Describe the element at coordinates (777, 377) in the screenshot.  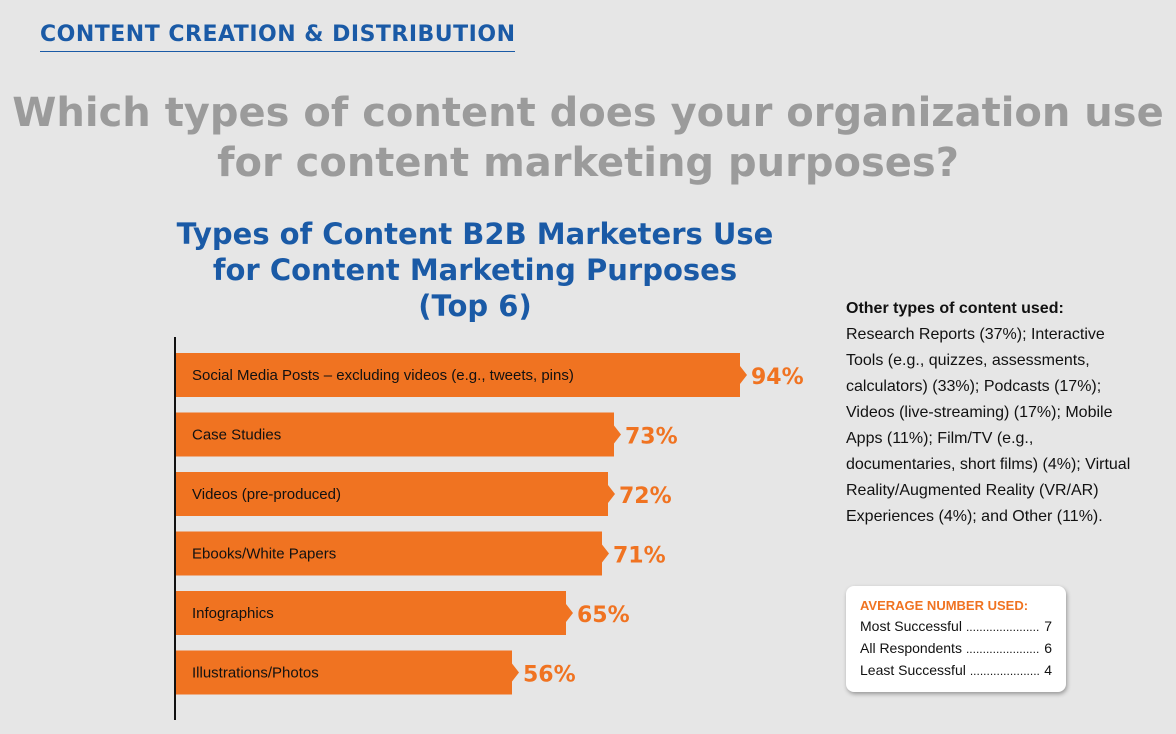
I see `bar-value-label: 94%` at that location.